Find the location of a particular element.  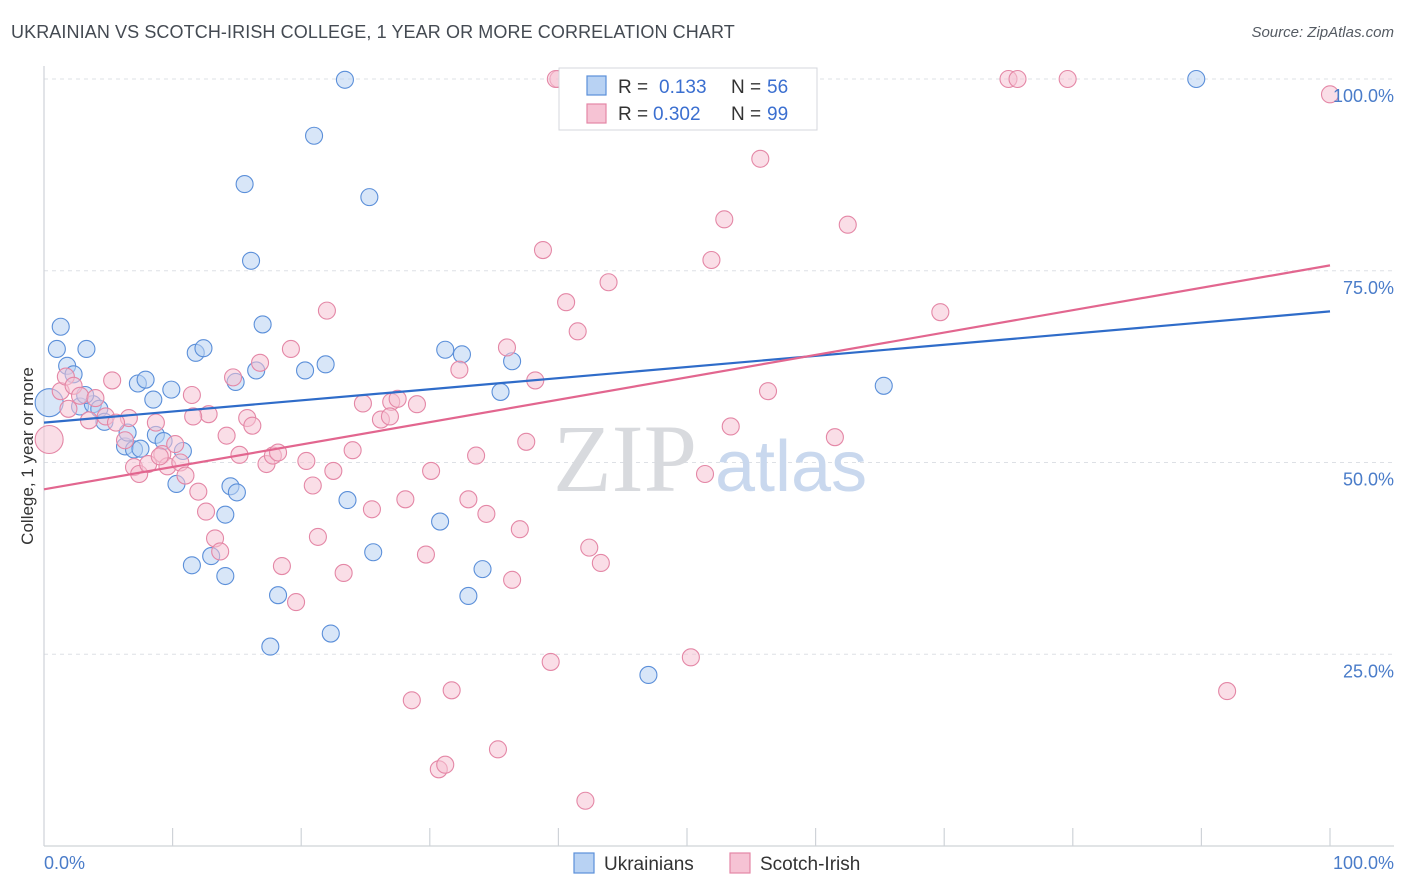

x-ticks is located at coordinates (751, 837).